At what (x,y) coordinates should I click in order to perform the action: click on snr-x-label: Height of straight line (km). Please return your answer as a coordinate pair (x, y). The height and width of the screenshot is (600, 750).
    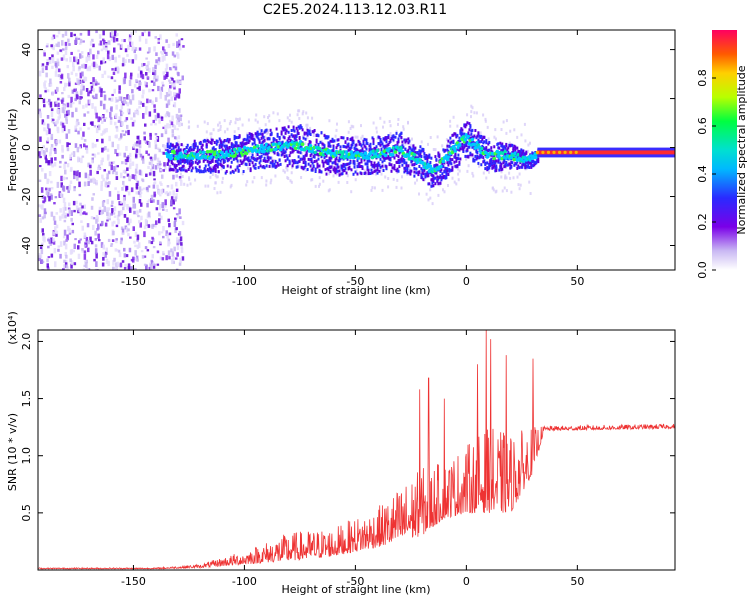
    Looking at the image, I should click on (355, 589).